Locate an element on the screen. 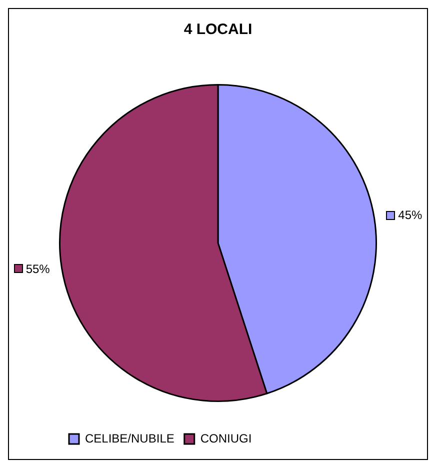 This screenshot has height=470, width=438. legend-label: CONIUGI is located at coordinates (226, 438).